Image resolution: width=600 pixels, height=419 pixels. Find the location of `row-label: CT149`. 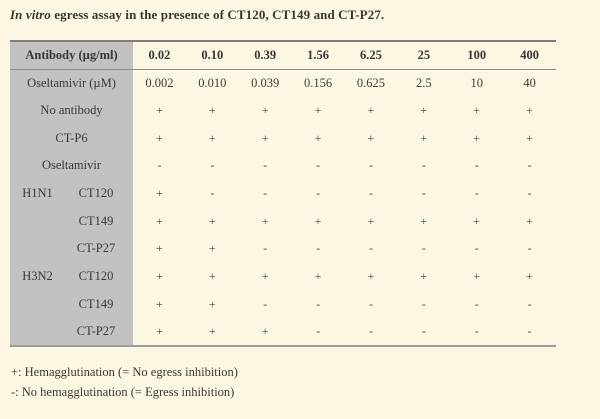

row-label: CT149 is located at coordinates (96, 303).